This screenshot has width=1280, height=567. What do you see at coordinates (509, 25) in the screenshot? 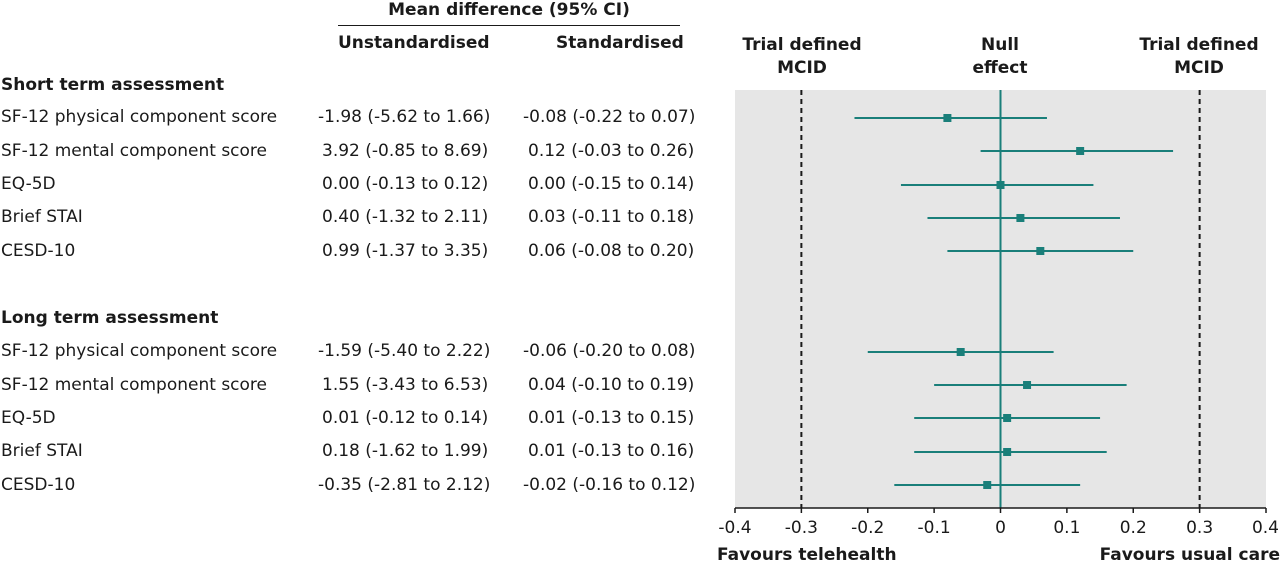
I see `group-header-rule` at bounding box center [509, 25].